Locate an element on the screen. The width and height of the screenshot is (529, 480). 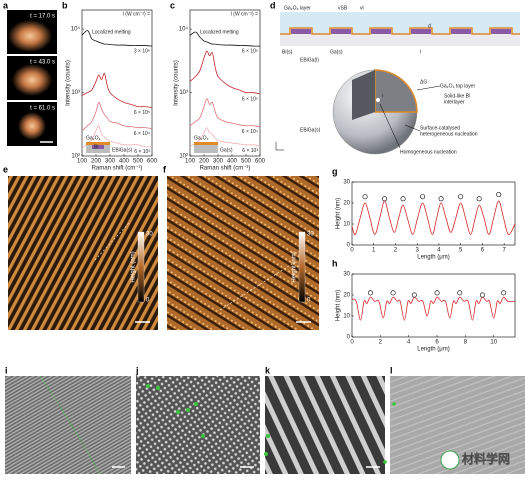
x-tick-label: 500 is located at coordinates (138, 162).